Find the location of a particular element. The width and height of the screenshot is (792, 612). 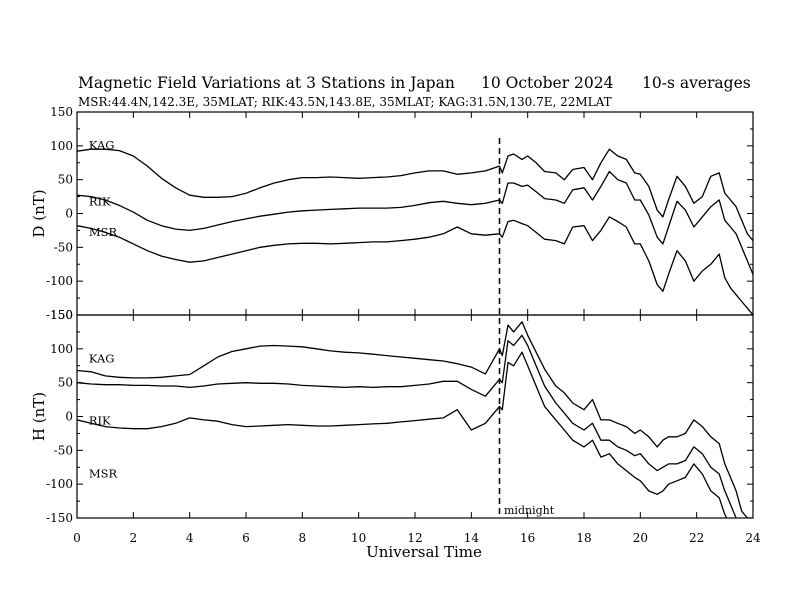

x-tick-label: 10 is located at coordinates (358, 538).